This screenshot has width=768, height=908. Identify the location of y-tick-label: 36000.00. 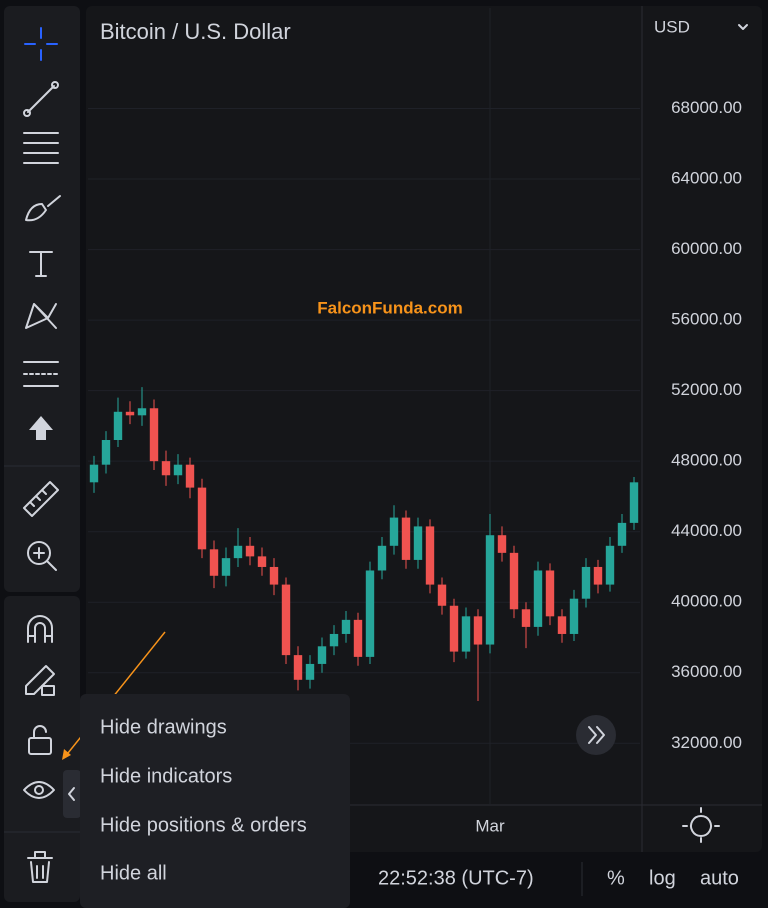
(706, 671).